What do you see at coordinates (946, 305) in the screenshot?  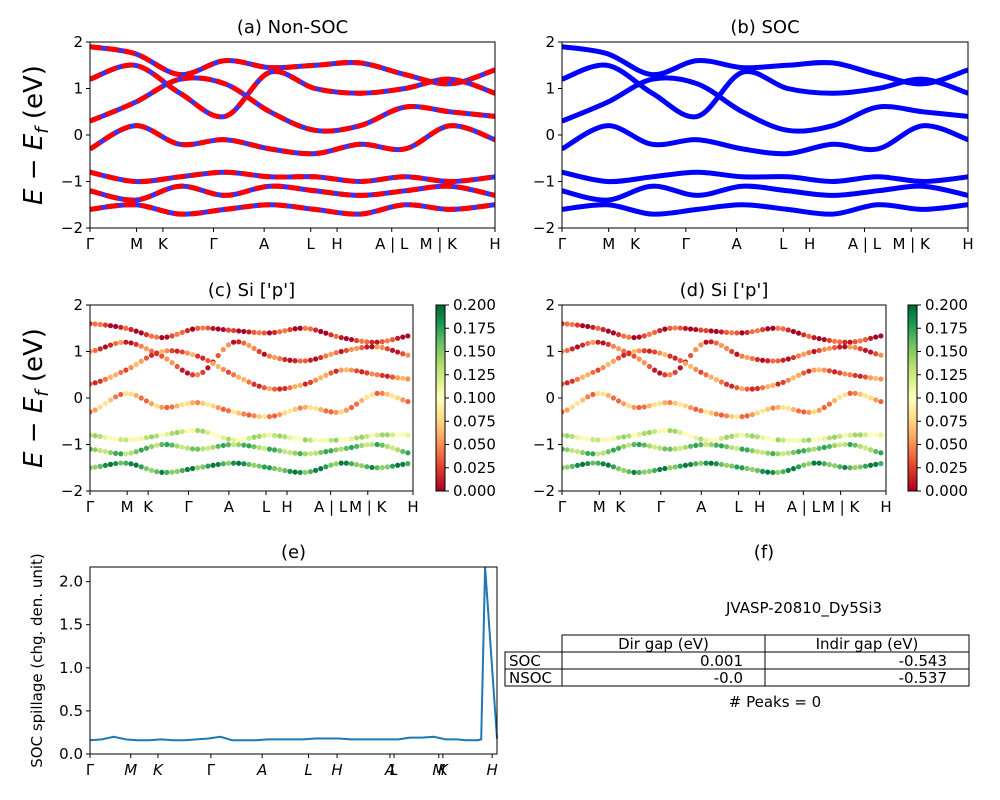 I see `colorbar-tick-label: 0.200` at bounding box center [946, 305].